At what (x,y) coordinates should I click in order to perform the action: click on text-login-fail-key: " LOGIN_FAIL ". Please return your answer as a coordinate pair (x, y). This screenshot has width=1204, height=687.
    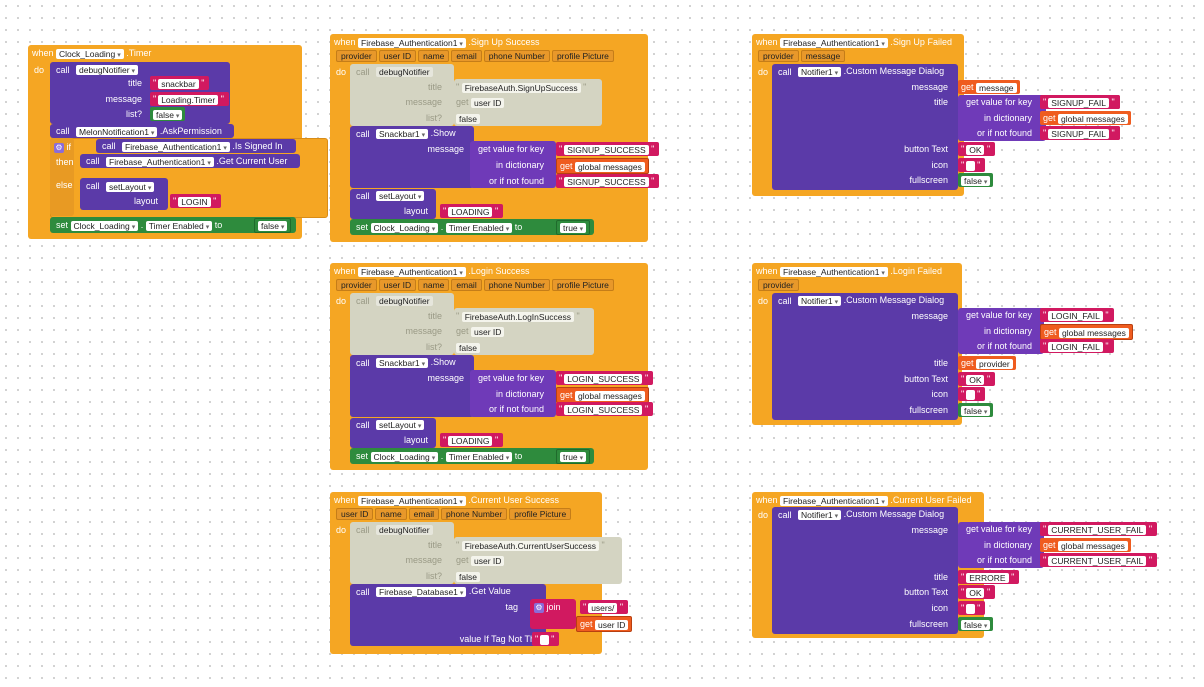
    Looking at the image, I should click on (1077, 315).